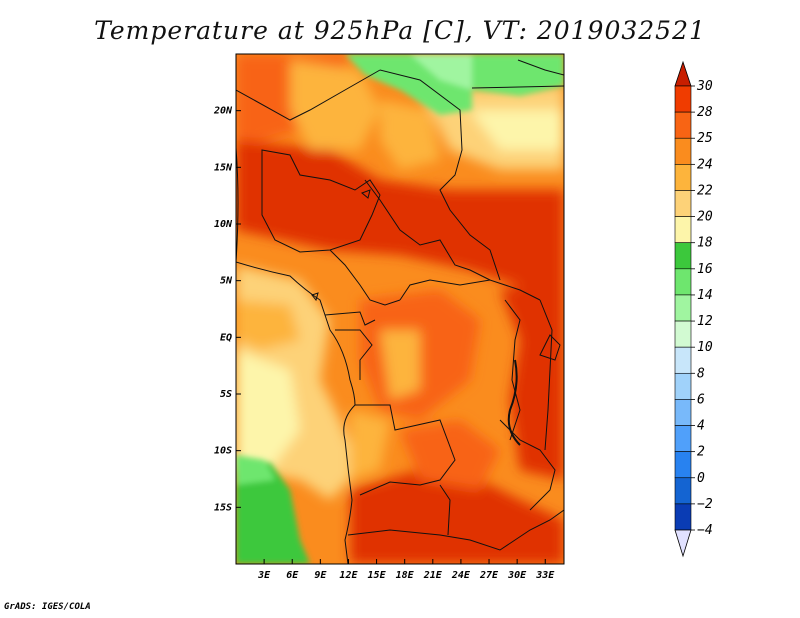 Image resolution: width=800 pixels, height=618 pixels. What do you see at coordinates (704, 86) in the screenshot?
I see `colorbar-label: 30` at bounding box center [704, 86].